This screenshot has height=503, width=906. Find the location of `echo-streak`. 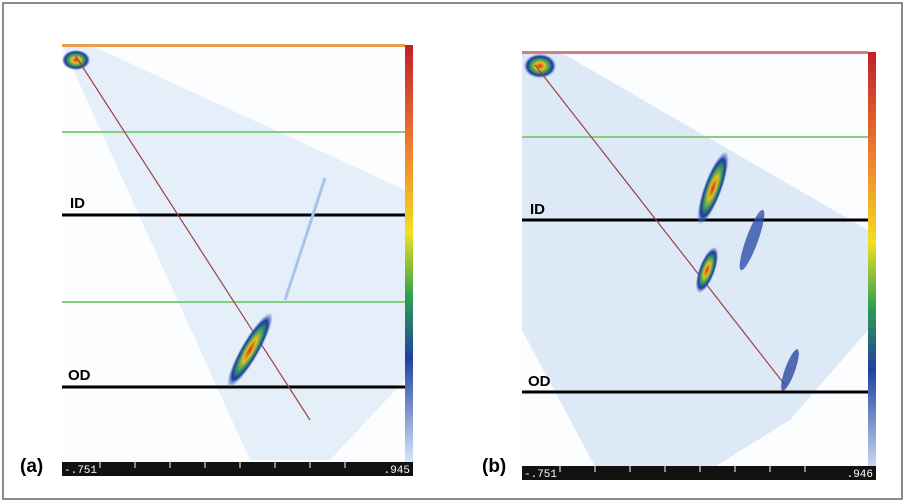

echo-streak is located at coordinates (305, 239).